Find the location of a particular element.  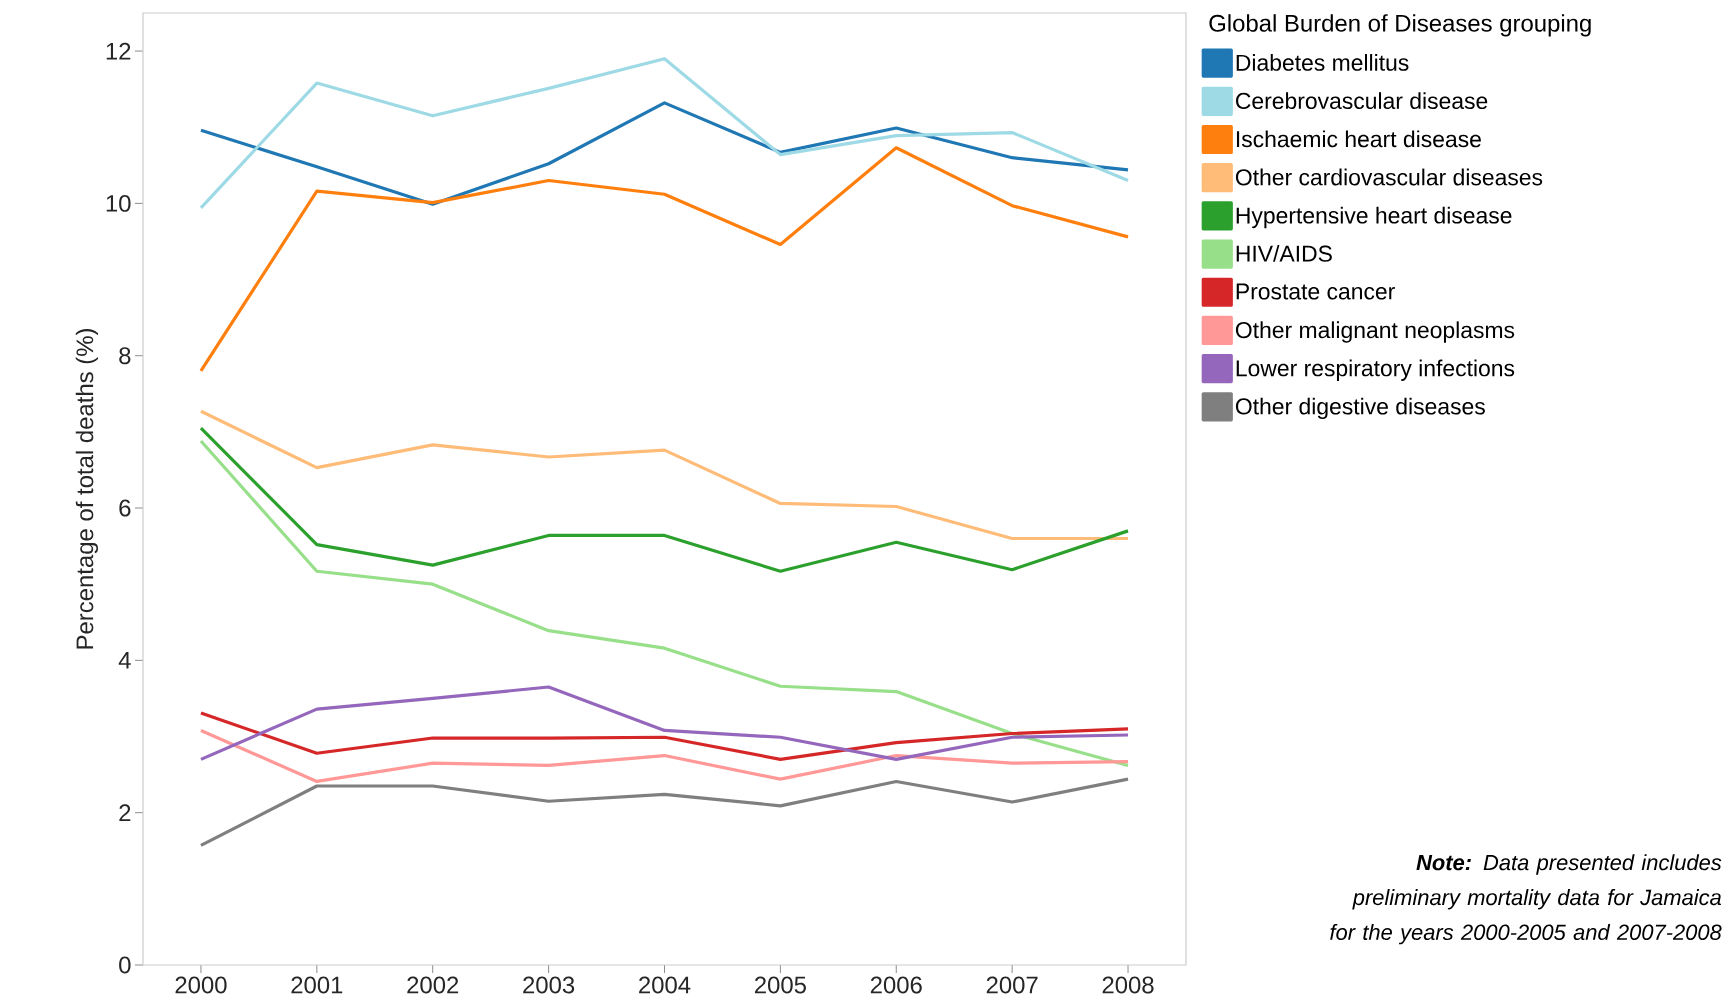

legend-label: Other digestive diseases is located at coordinates (1360, 408).